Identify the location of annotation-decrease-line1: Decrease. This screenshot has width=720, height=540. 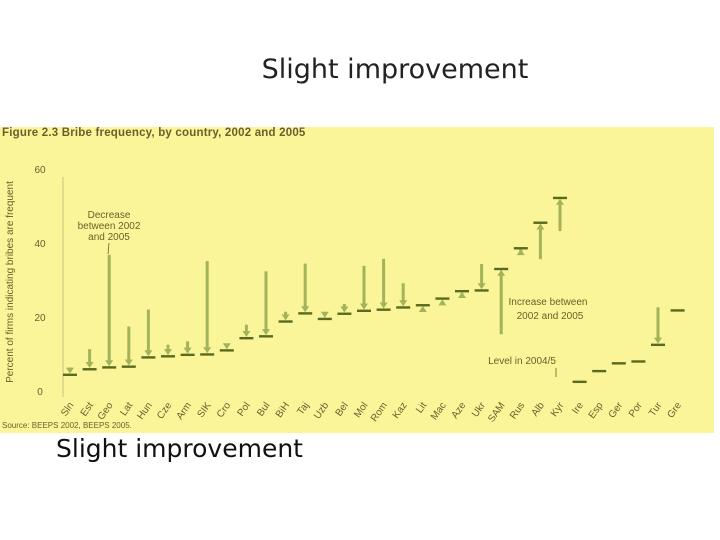
(109, 215).